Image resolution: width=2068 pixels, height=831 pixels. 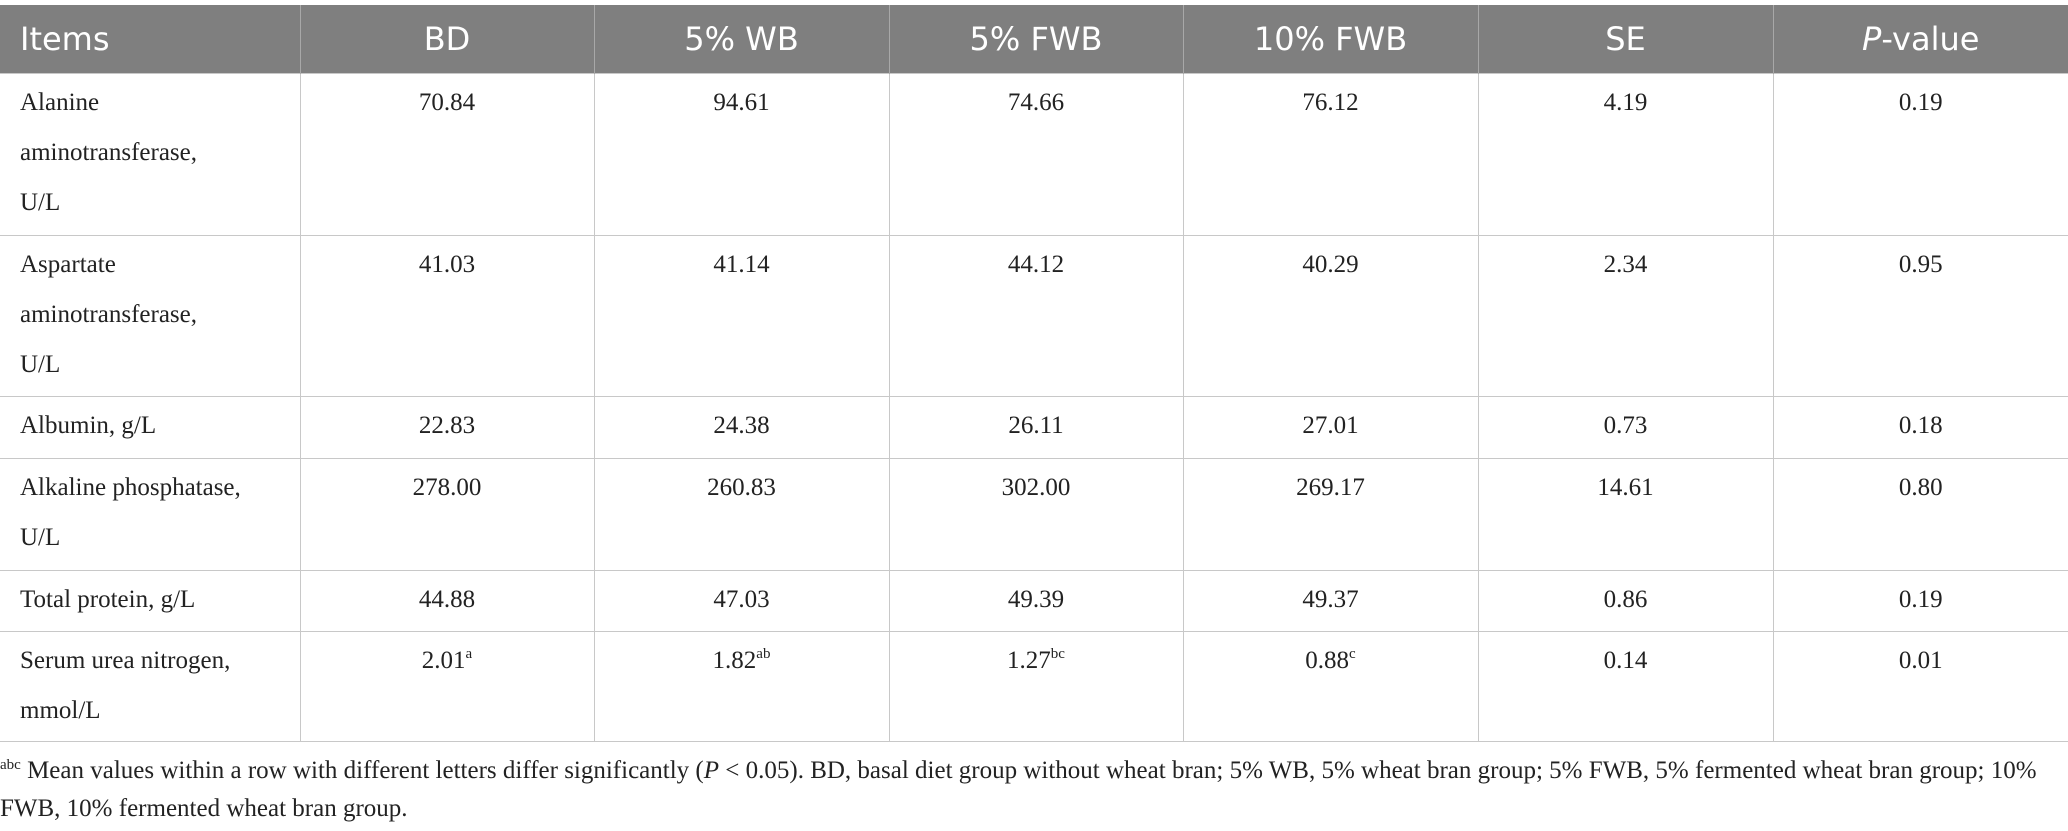 I want to click on cell-value: 27.01, so click(x=1330, y=425).